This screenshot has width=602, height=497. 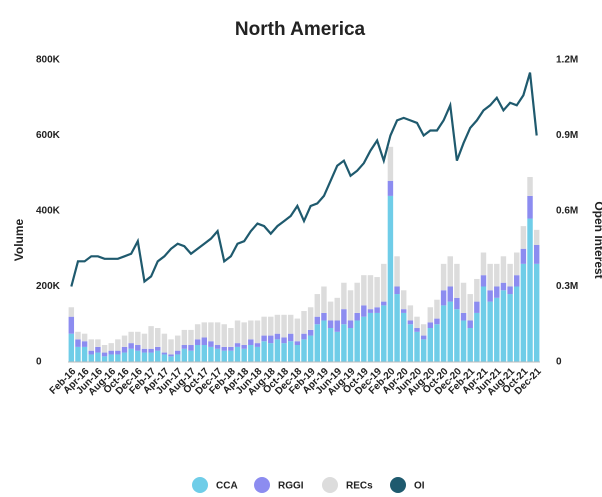 I want to click on y2-axis-title: Open Interest, so click(x=597, y=239).